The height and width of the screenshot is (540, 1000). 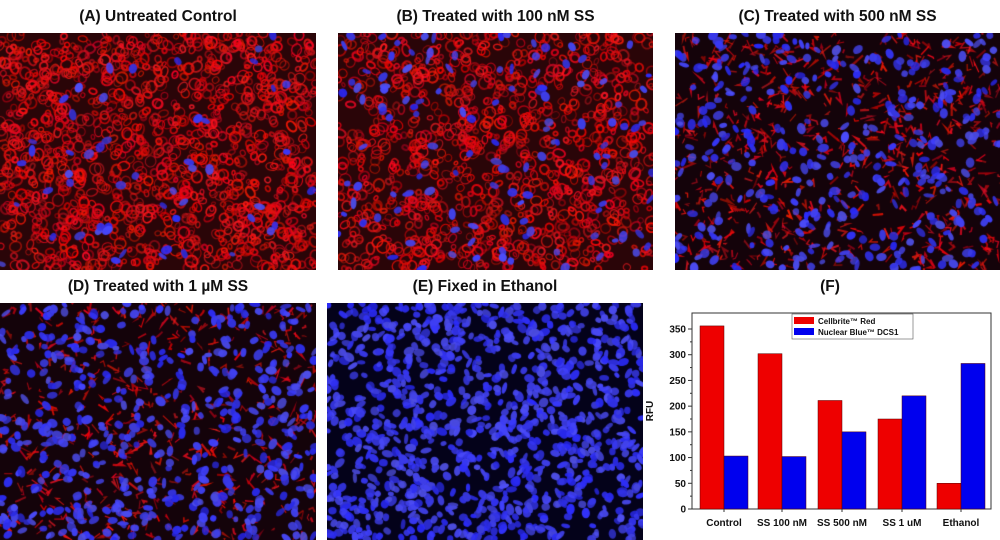 I want to click on legend-label: Nuclear Blue™ DCS1, so click(x=858, y=332).